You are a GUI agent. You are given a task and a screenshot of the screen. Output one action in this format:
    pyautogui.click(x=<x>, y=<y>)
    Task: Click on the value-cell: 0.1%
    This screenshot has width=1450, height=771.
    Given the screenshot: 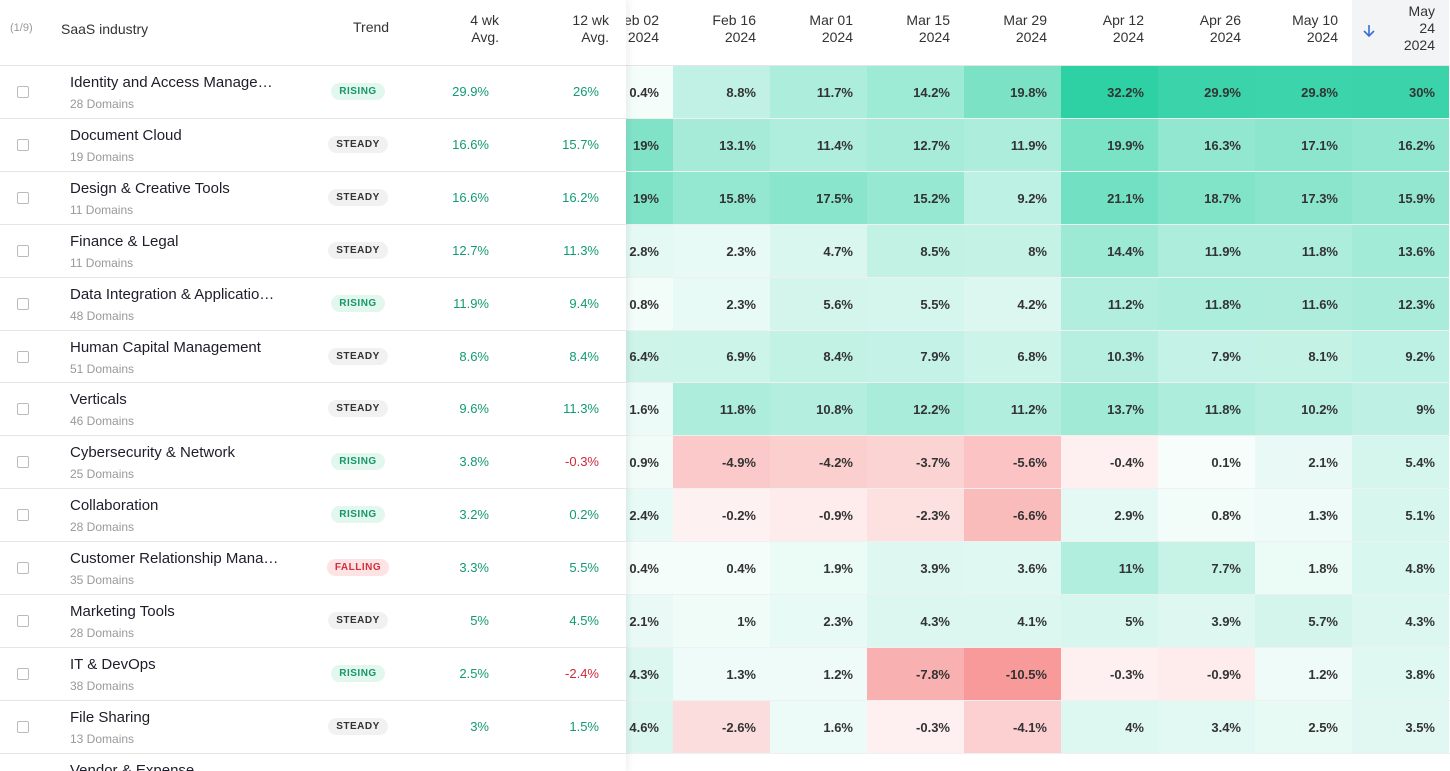 What is the action you would take?
    pyautogui.click(x=1206, y=463)
    